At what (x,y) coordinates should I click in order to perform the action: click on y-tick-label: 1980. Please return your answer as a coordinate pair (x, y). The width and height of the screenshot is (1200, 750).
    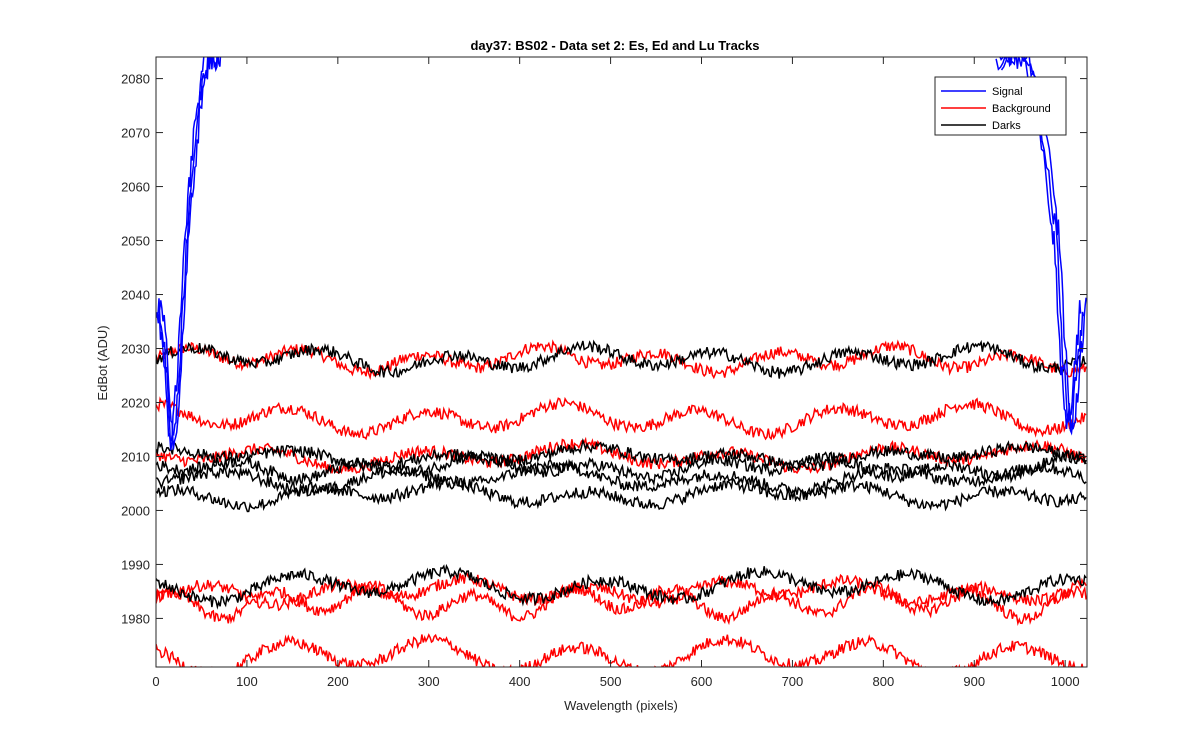
    Looking at the image, I should click on (135, 618).